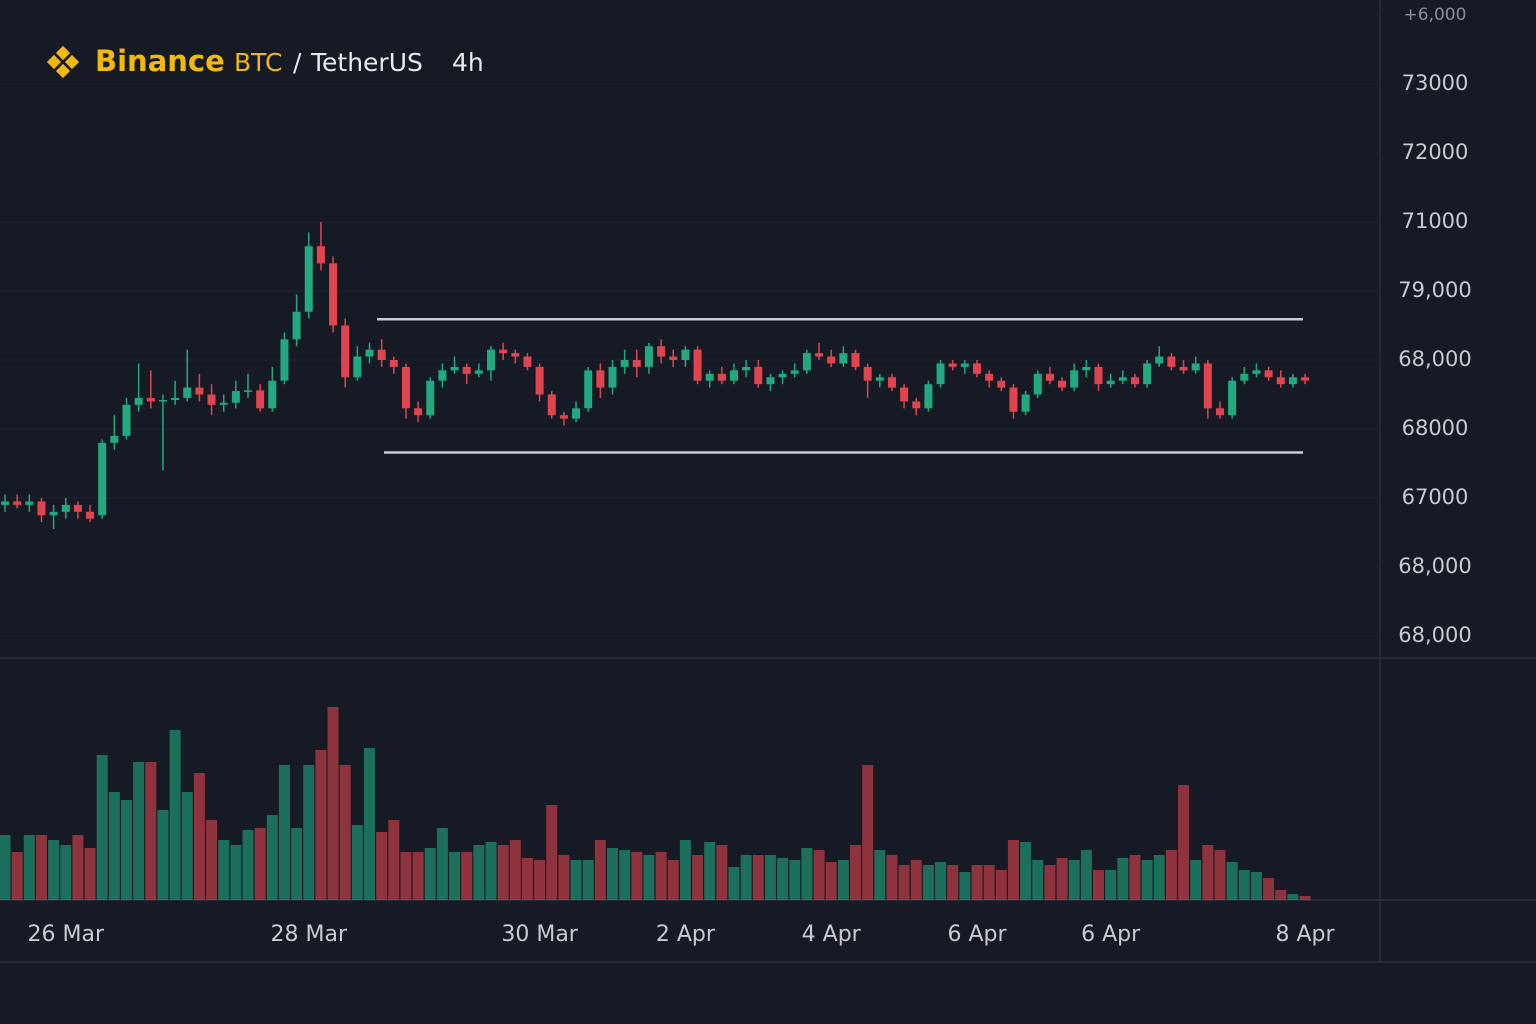  Describe the element at coordinates (366, 62) in the screenshot. I see `quote-asset: TetherUS` at that location.